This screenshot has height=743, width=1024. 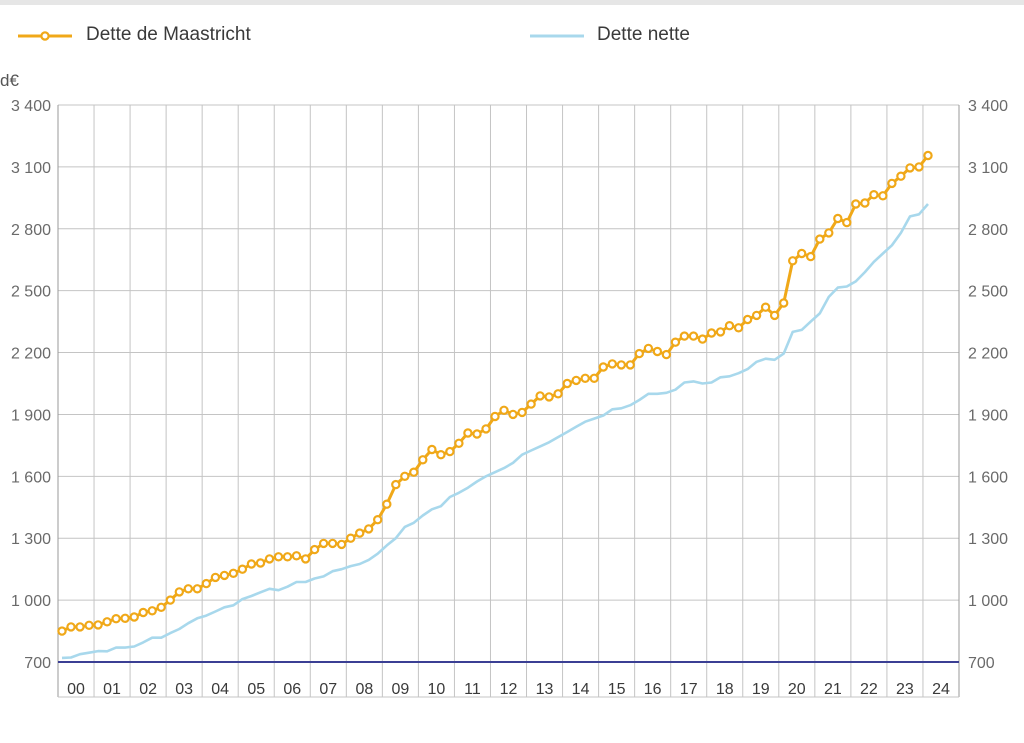 What do you see at coordinates (31, 477) in the screenshot?
I see `y-tick-label-left: 1 600` at bounding box center [31, 477].